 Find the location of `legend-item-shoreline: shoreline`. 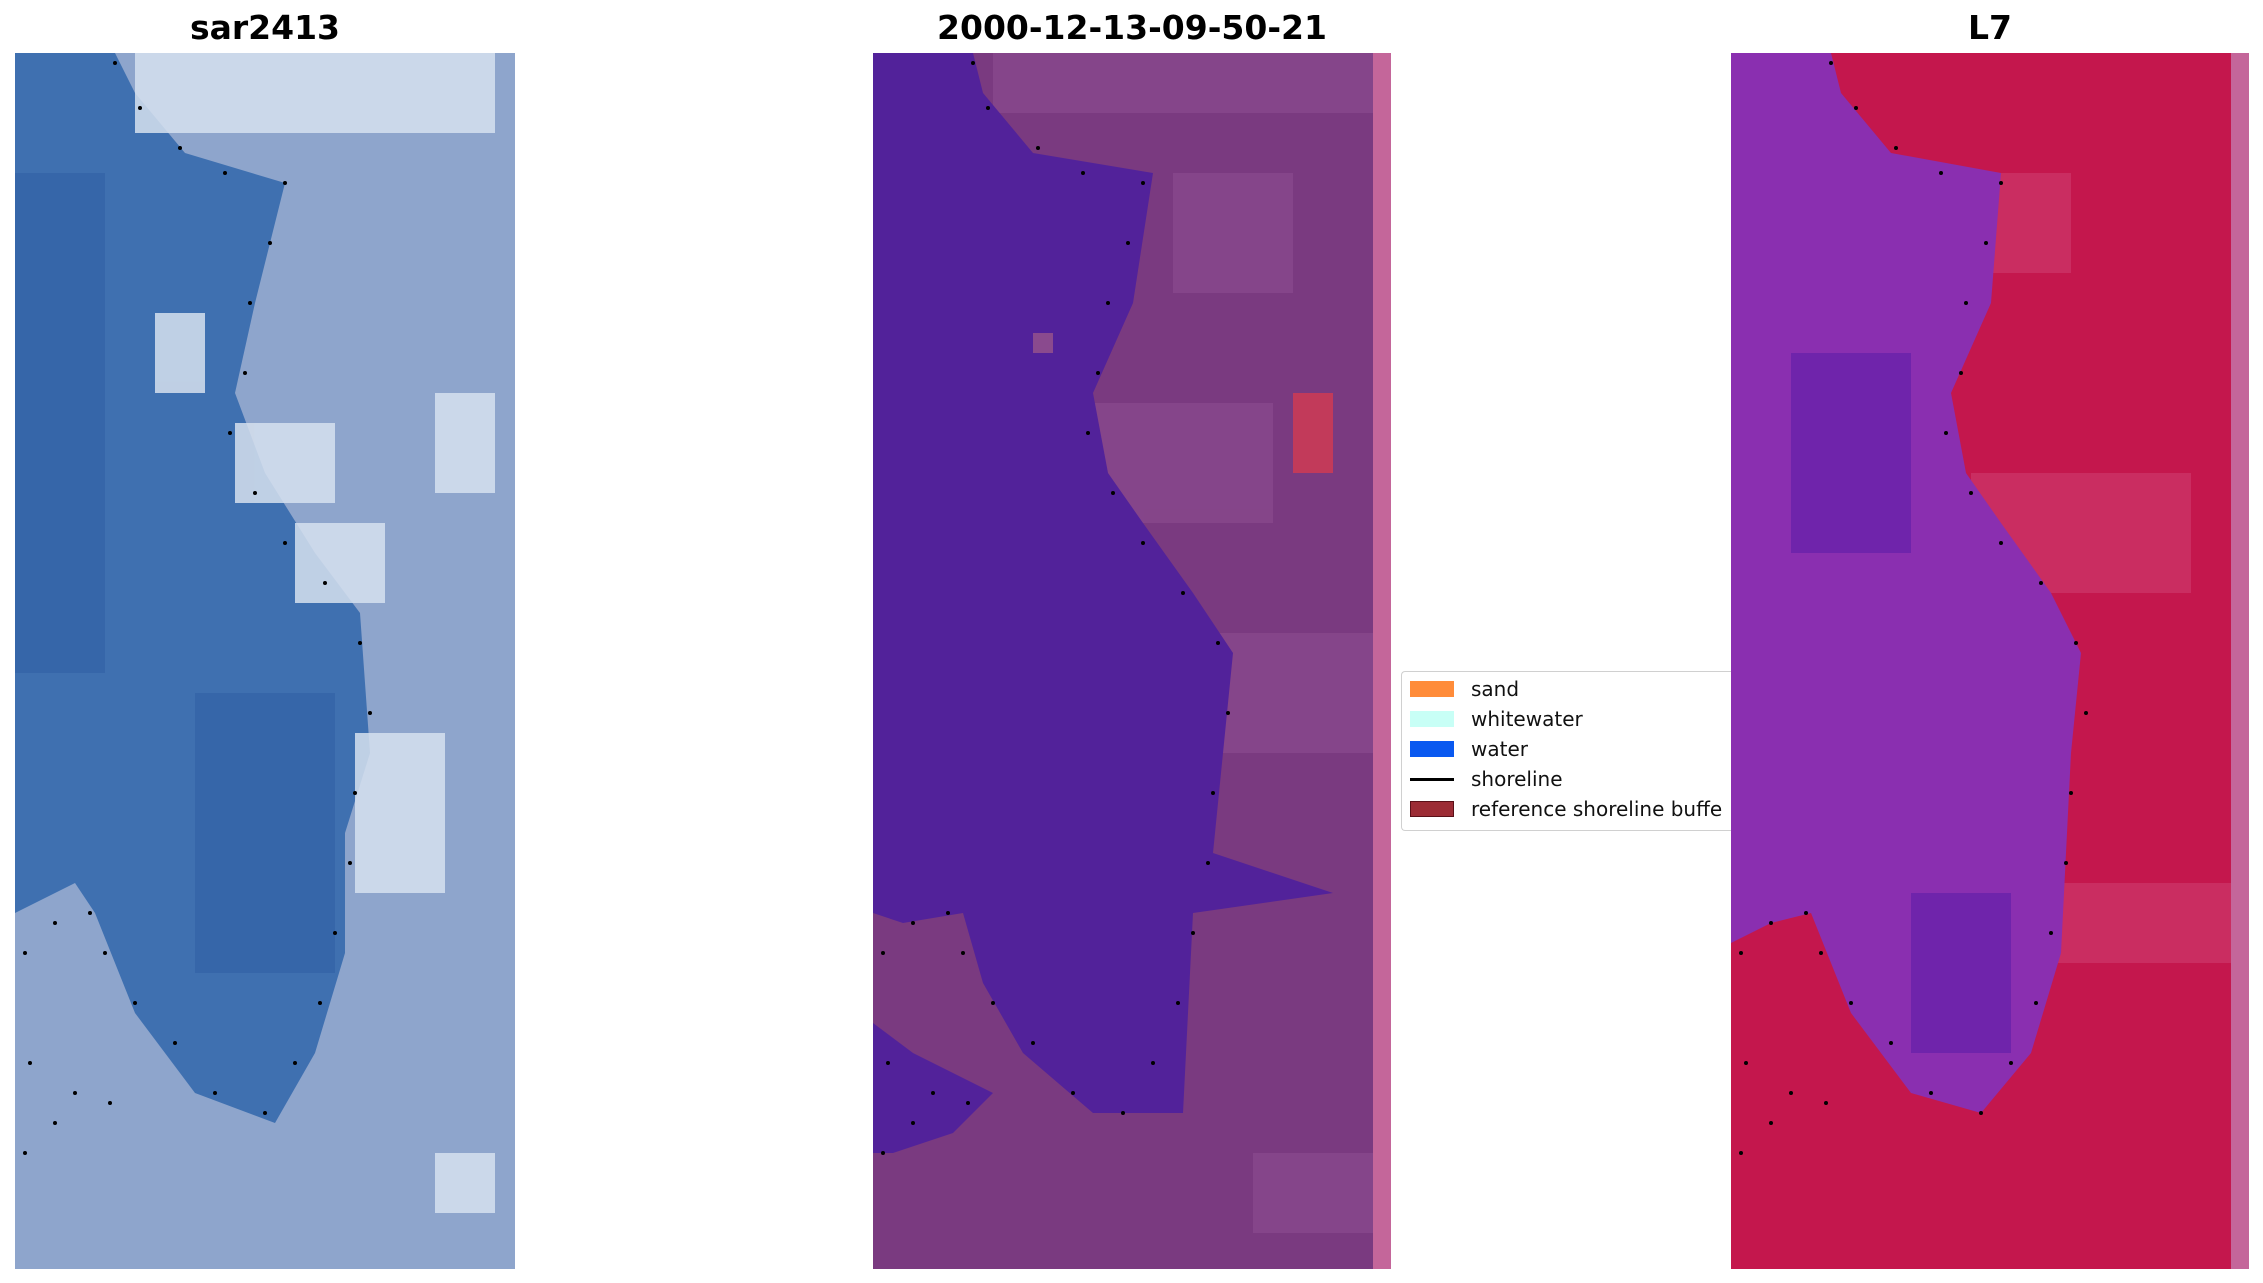

legend-item-shoreline: shoreline is located at coordinates (1486, 779).